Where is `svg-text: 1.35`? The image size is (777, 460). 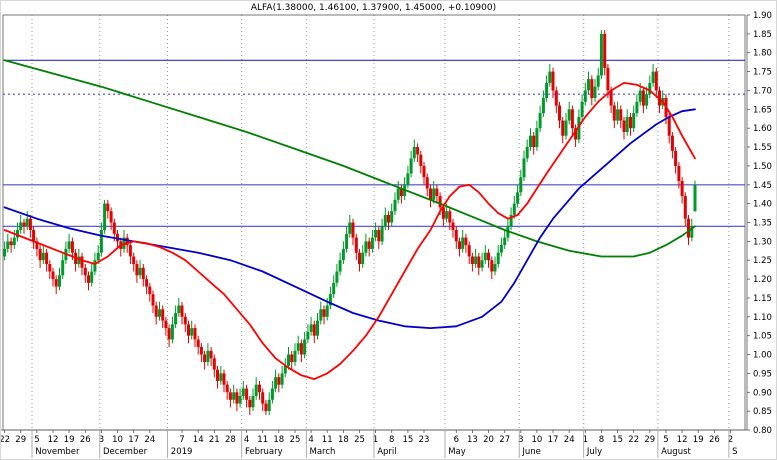
svg-text: 1.35 is located at coordinates (762, 224).